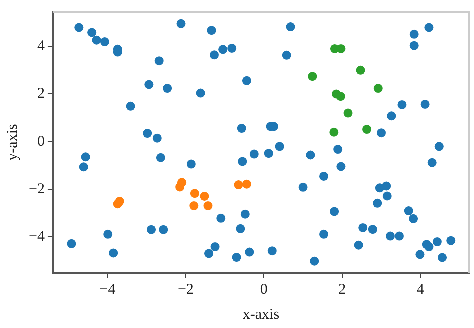 The width and height of the screenshot is (474, 328). What do you see at coordinates (12, 142) in the screenshot?
I see `y-axis-title: y-axis` at bounding box center [12, 142].